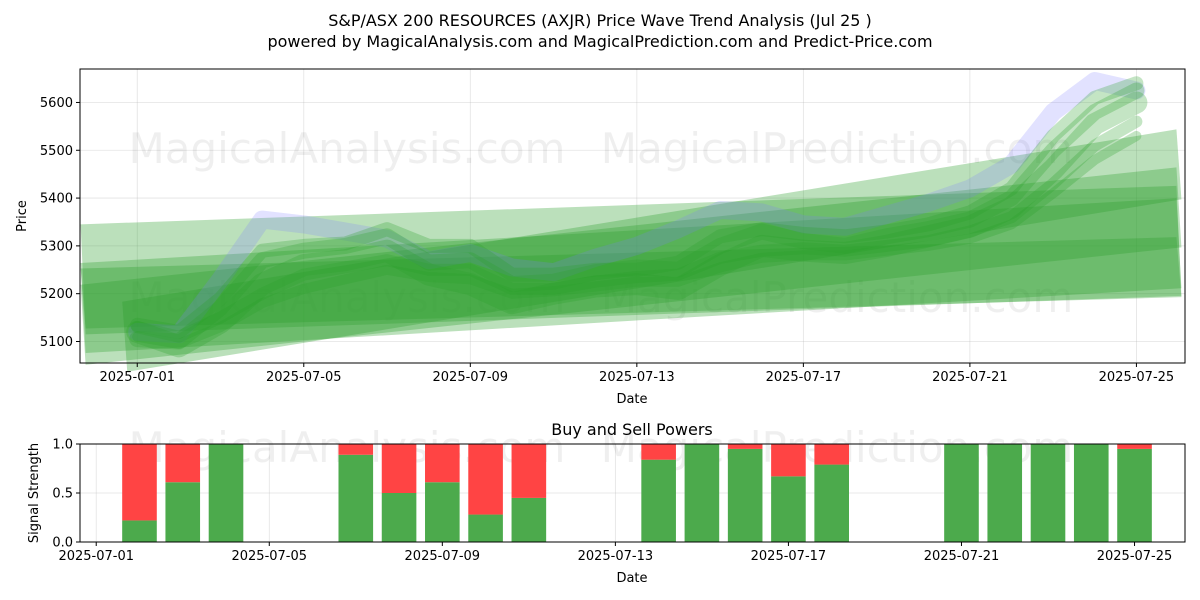  Describe the element at coordinates (62, 445) in the screenshot. I see `y-tick-label: 1.0` at that location.